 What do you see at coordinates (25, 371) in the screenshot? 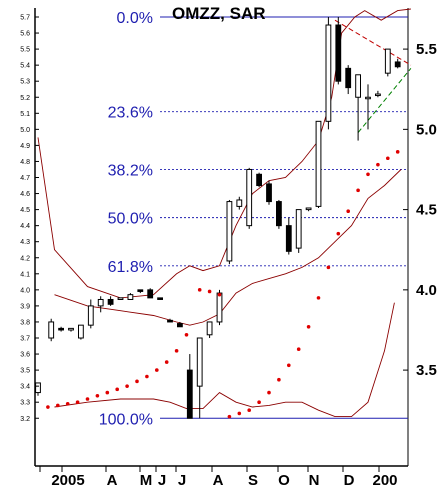
I see `left-tick-label: 3.5` at bounding box center [25, 371].